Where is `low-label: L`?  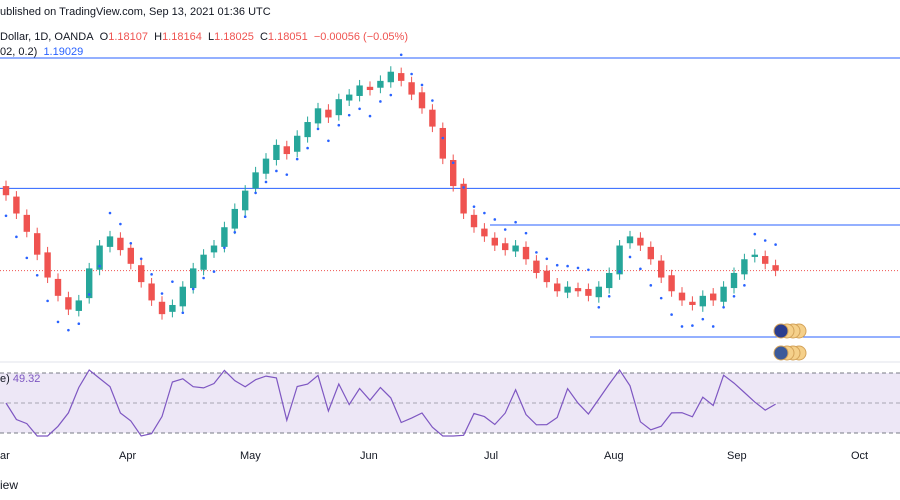 low-label: L is located at coordinates (211, 37).